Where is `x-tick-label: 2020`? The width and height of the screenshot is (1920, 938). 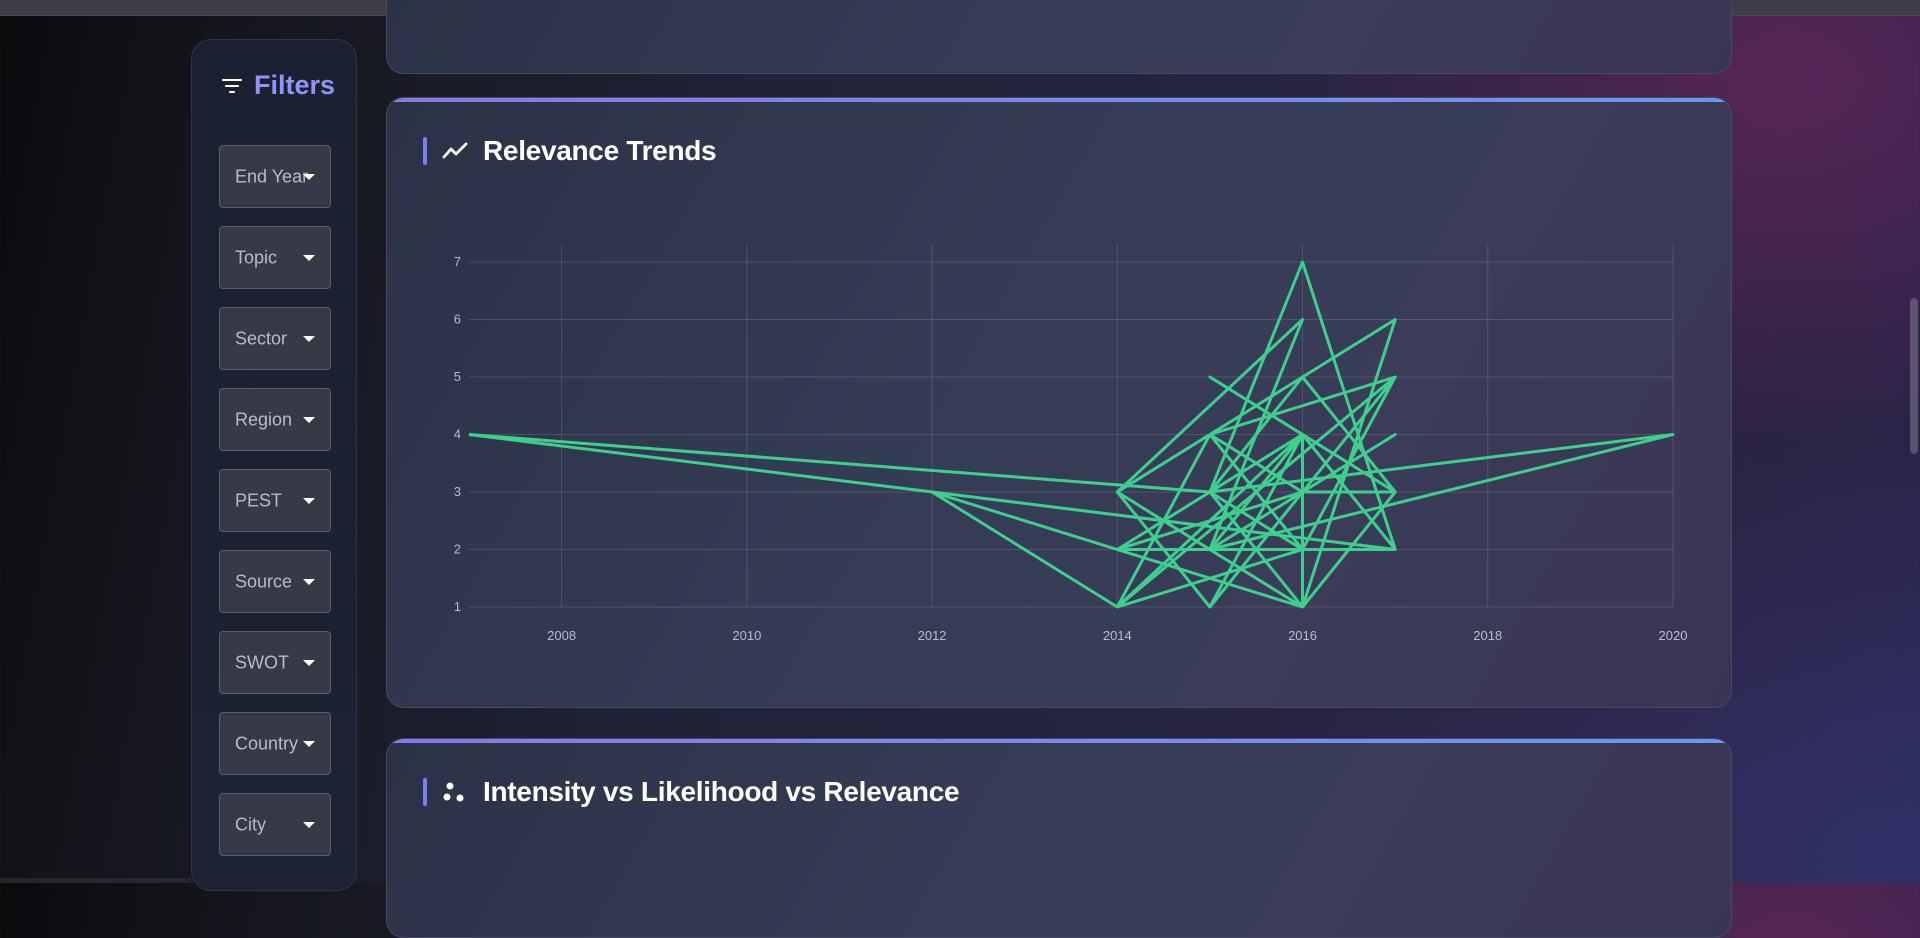 x-tick-label: 2020 is located at coordinates (1673, 635).